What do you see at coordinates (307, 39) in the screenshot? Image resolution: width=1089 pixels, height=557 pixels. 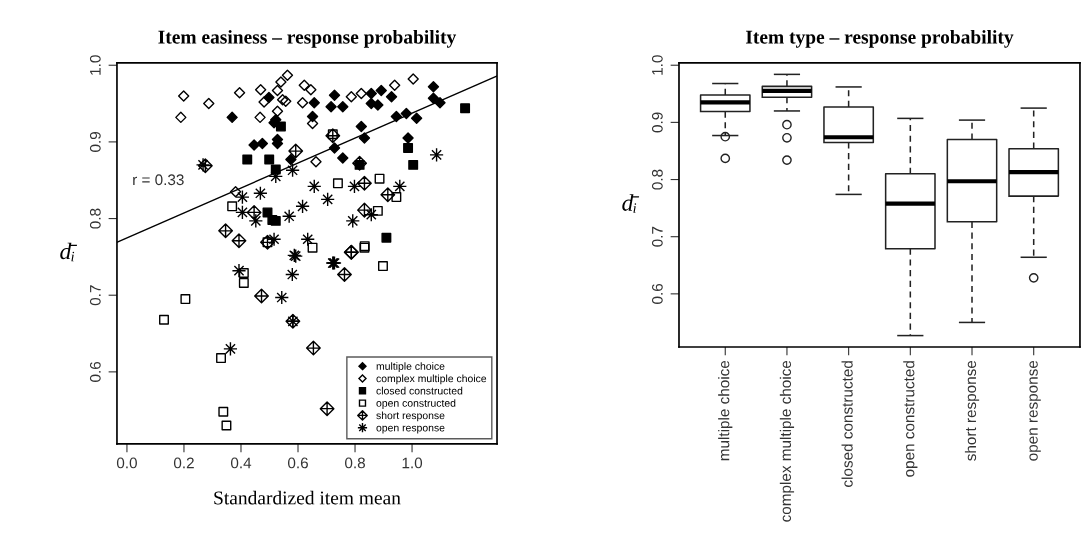 I see `chart-title: Item easiness – response probability` at bounding box center [307, 39].